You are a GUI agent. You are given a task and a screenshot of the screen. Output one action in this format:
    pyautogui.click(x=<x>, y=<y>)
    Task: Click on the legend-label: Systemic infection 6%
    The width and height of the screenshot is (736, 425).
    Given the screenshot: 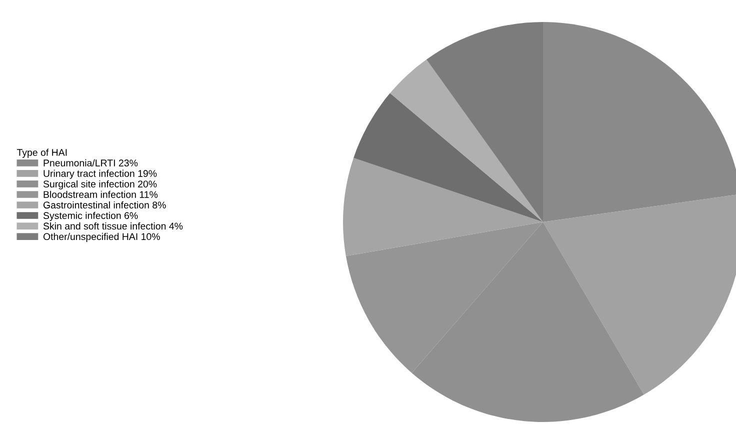 What is the action you would take?
    pyautogui.click(x=90, y=216)
    